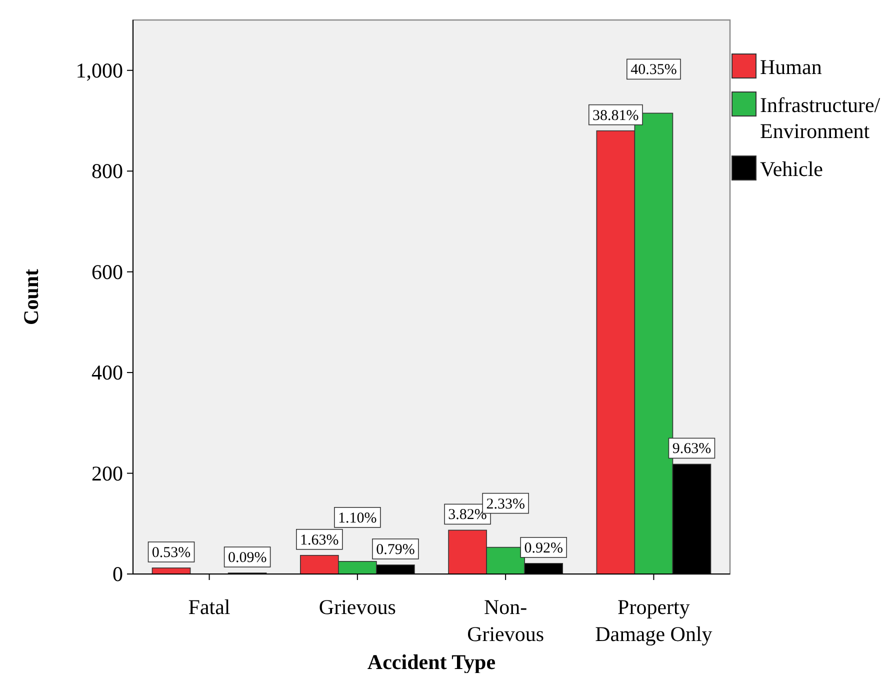 The width and height of the screenshot is (896, 681). What do you see at coordinates (107, 473) in the screenshot?
I see `y-tick-label: 200` at bounding box center [107, 473].